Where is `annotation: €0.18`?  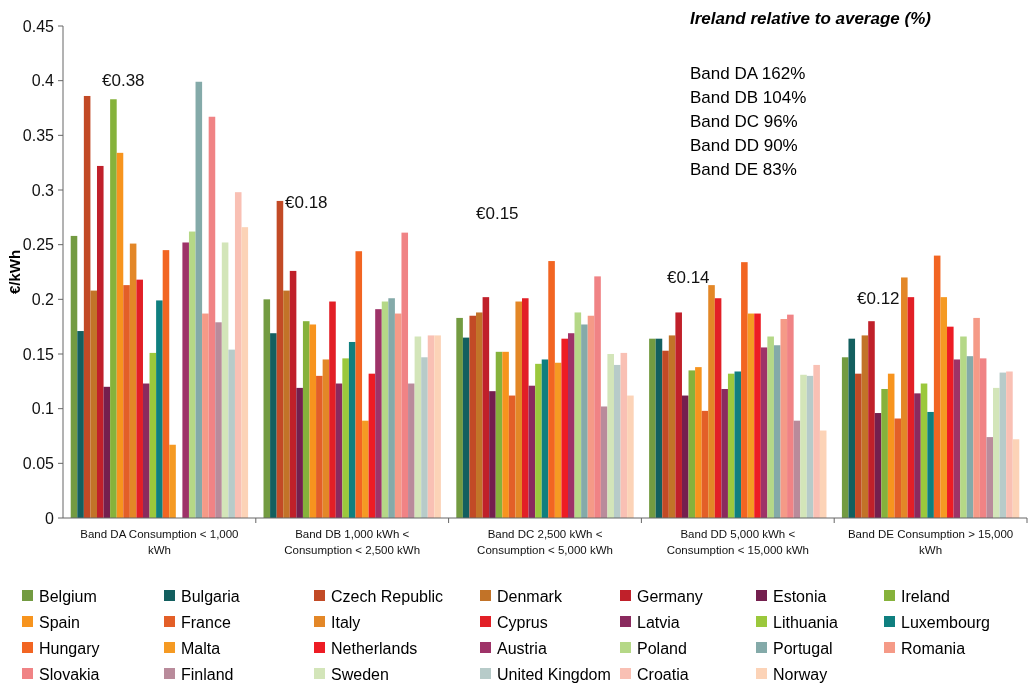 annotation: €0.18 is located at coordinates (306, 202).